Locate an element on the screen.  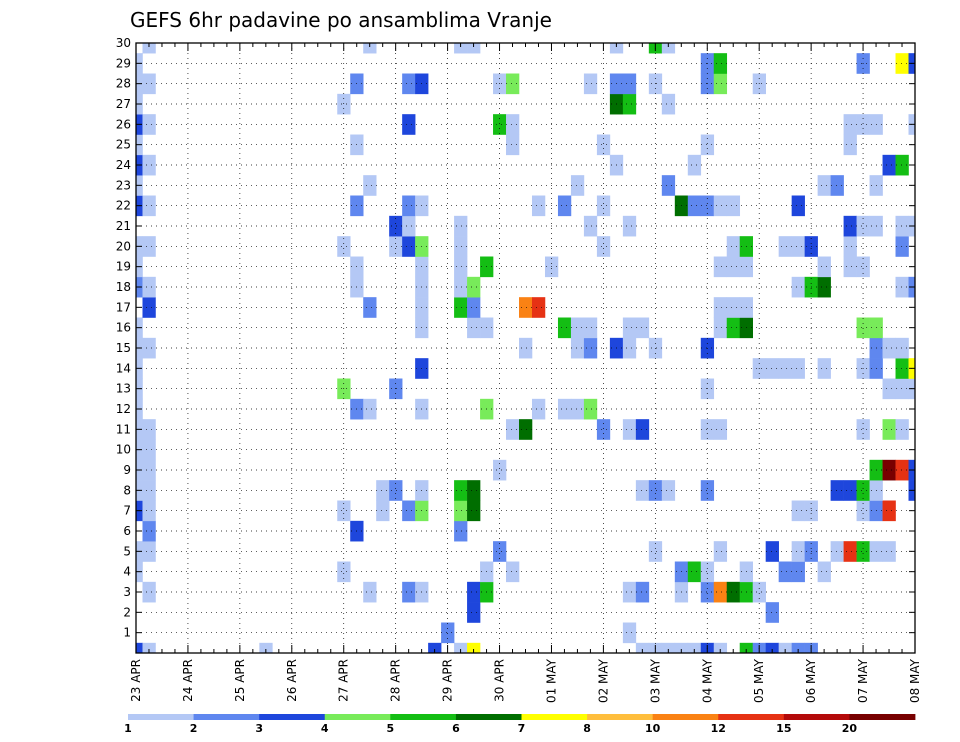
y-tick-label: 23 is located at coordinates (123, 185).